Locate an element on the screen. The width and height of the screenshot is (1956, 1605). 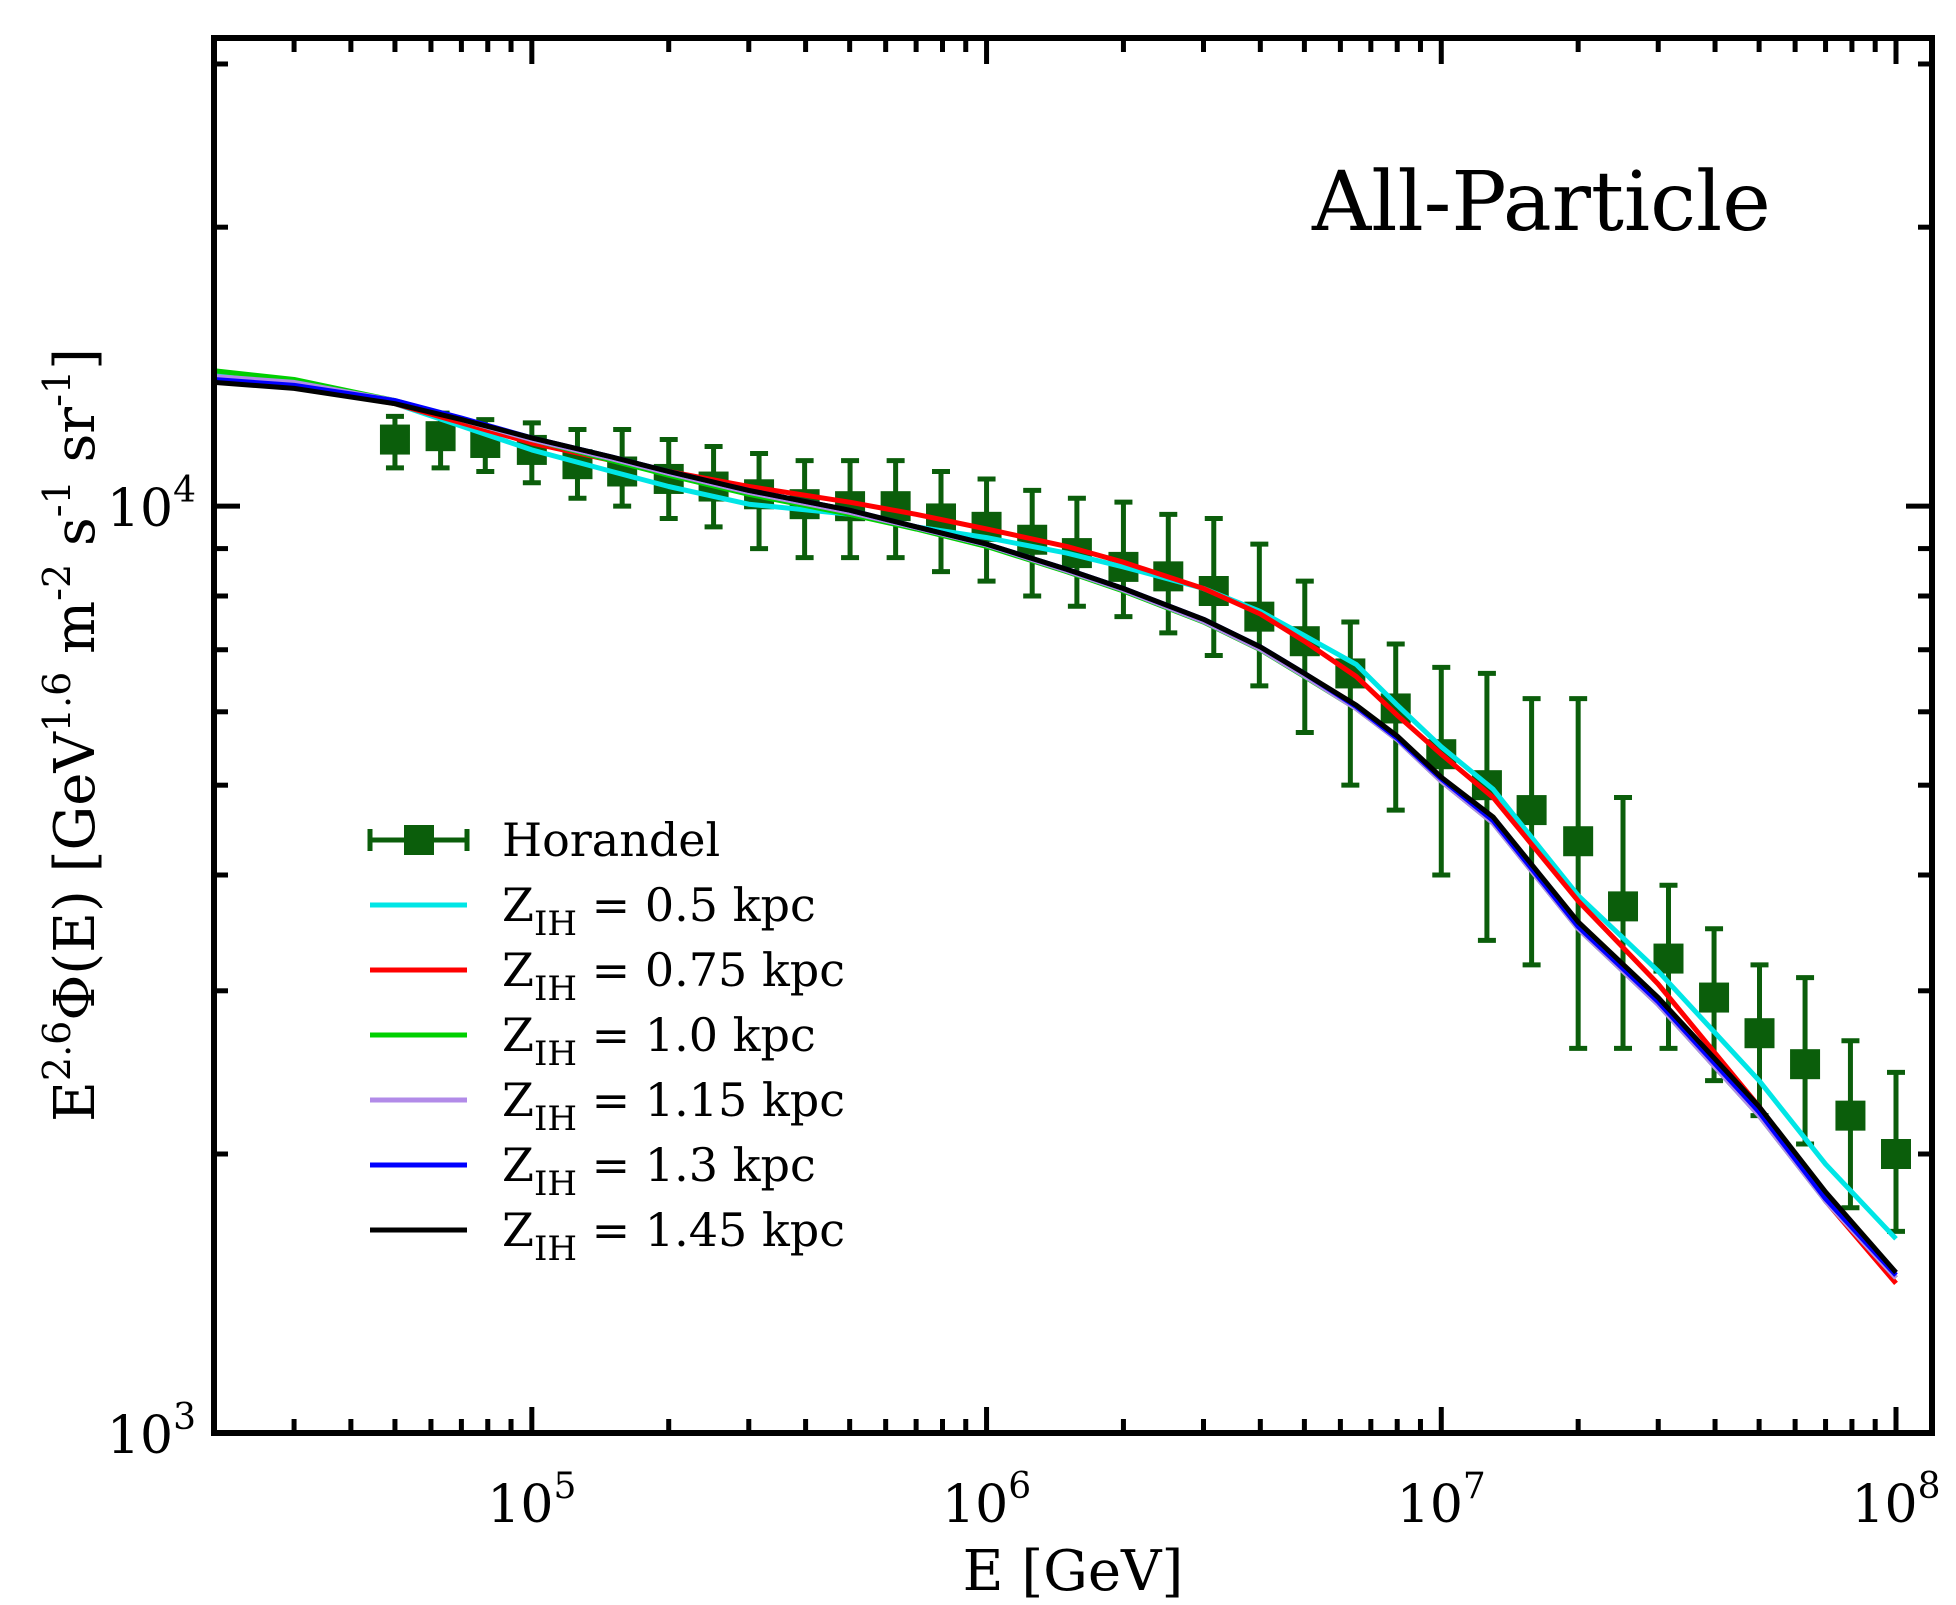
legend-item: ZIH = 1.45 kpc is located at coordinates (607, 1236).